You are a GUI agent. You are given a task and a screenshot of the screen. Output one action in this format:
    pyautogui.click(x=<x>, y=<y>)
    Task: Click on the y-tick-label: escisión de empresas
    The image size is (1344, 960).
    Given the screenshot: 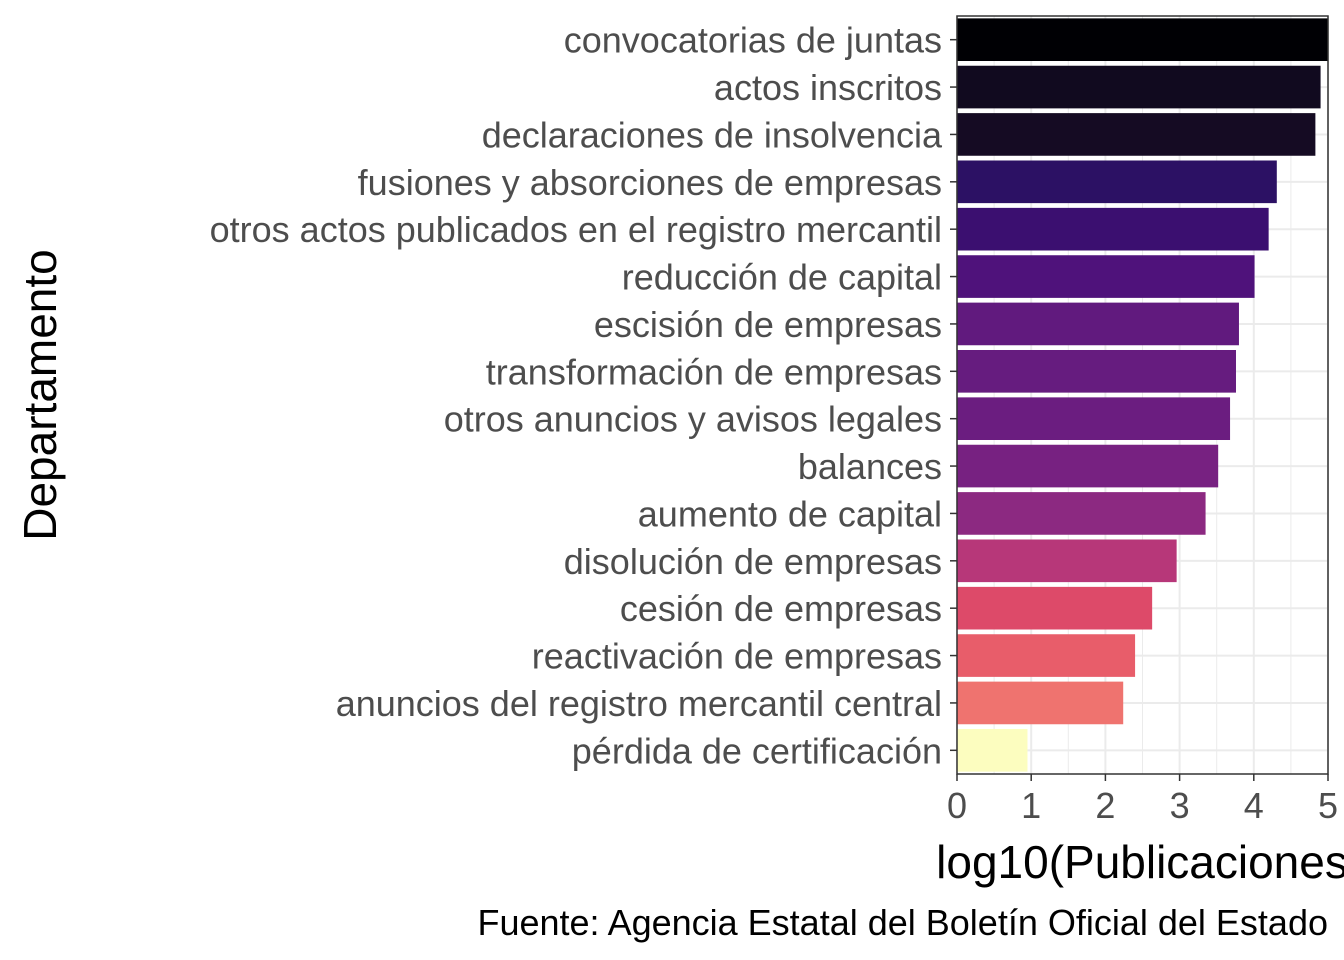 What is the action you would take?
    pyautogui.click(x=768, y=324)
    